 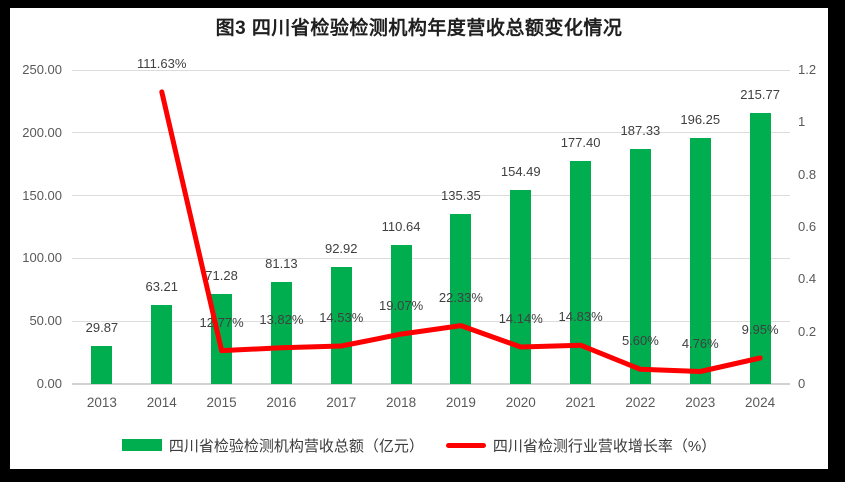 What do you see at coordinates (461, 195) in the screenshot?
I see `bar-value-label: 135.35` at bounding box center [461, 195].